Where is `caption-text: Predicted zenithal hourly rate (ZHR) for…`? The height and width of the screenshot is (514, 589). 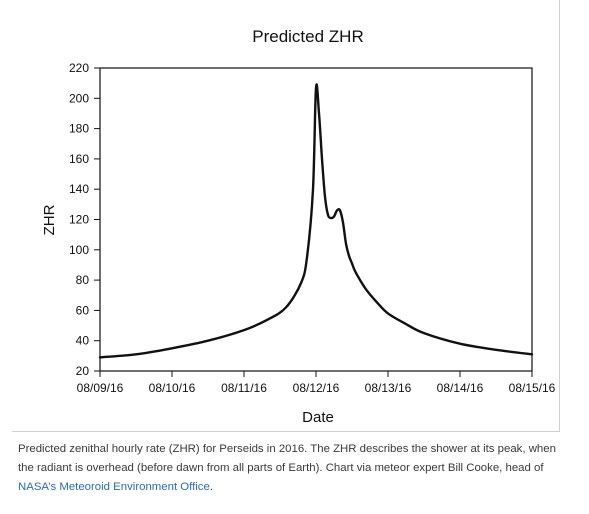 caption-text: Predicted zenithal hourly rate (ZHR) for… is located at coordinates (287, 458).